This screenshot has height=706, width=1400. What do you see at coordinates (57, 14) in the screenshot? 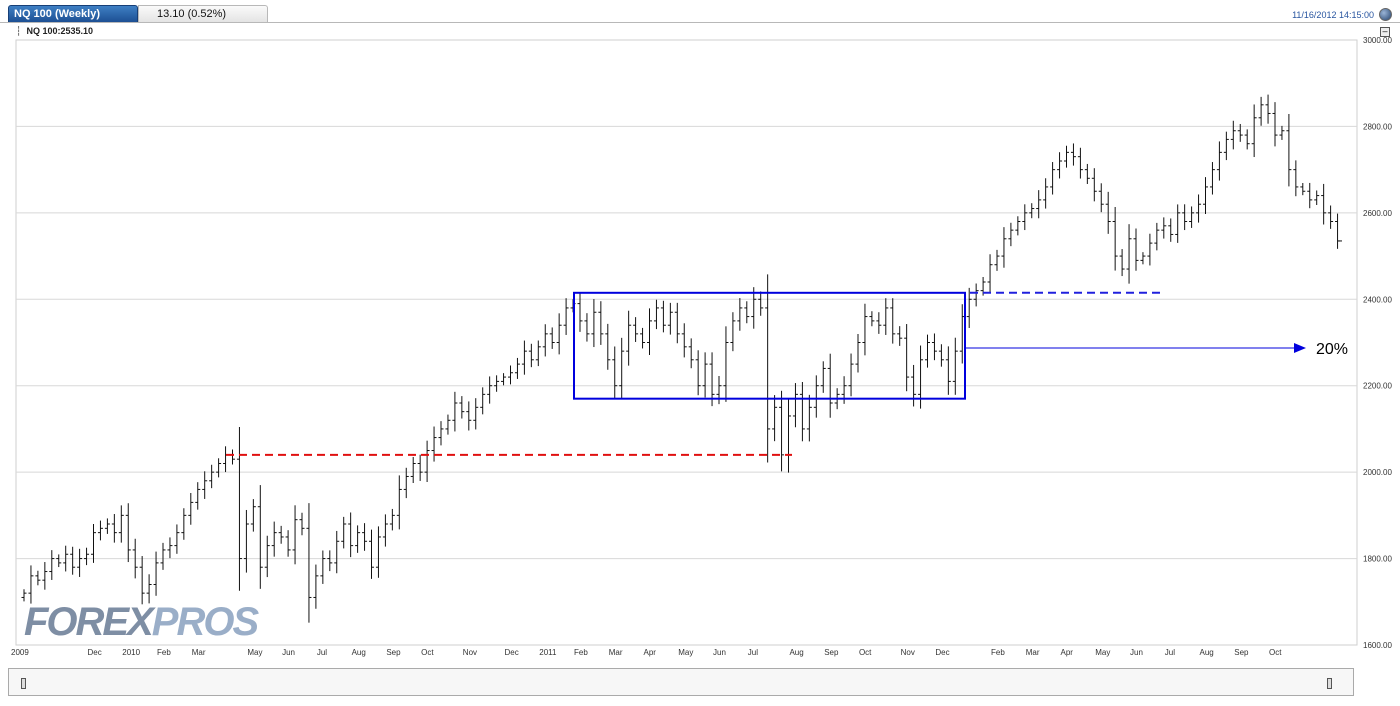
I see `tab-instrument-label: NQ 100 (Weekly)` at bounding box center [57, 14].